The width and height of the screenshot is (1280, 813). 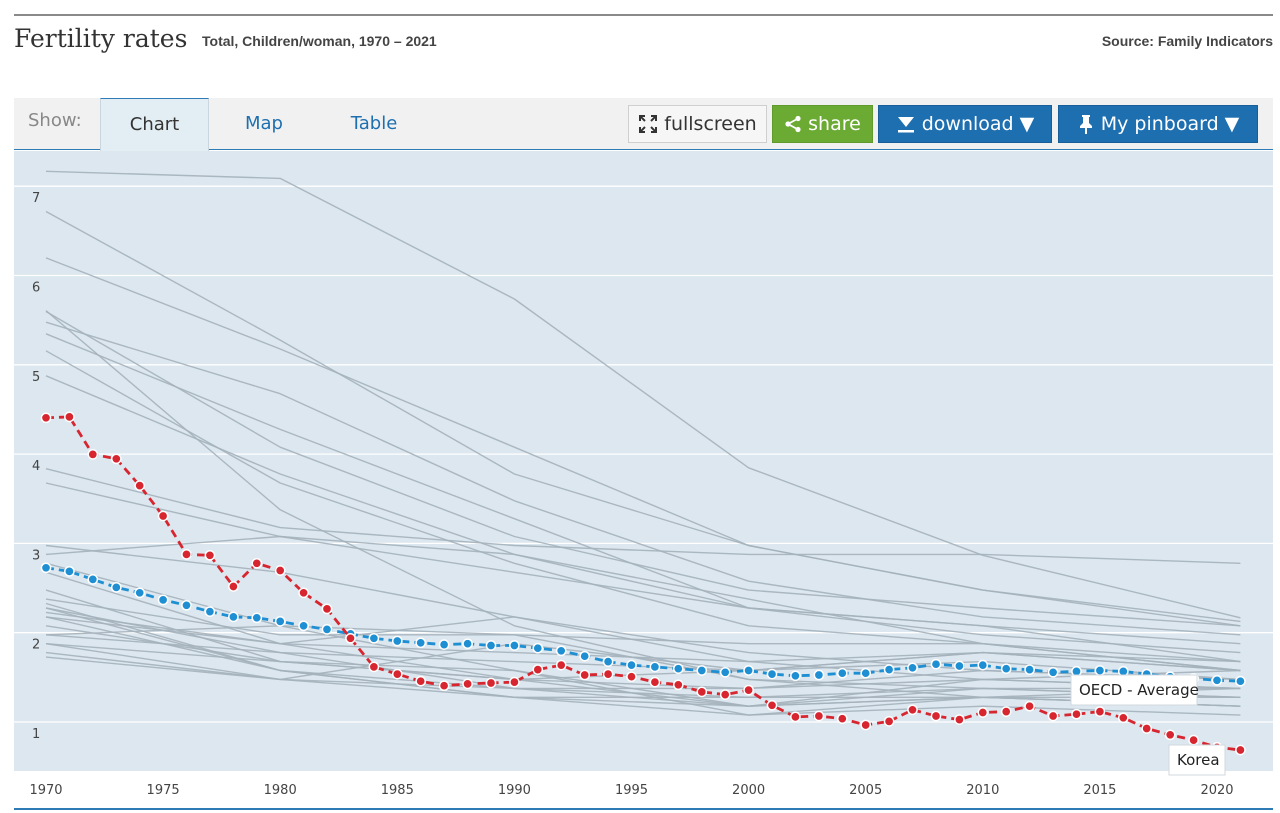 I want to click on korea-point-2019, so click(x=1193, y=740).